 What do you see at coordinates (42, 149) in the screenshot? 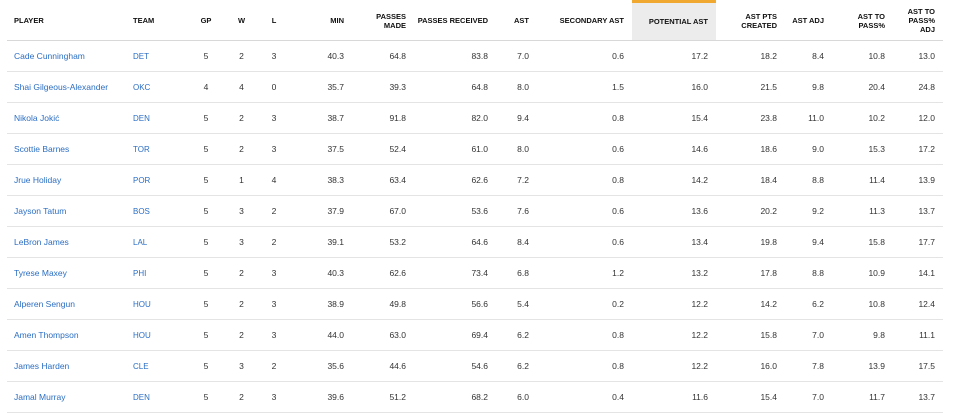
I see `player-link: Scottie Barnes` at bounding box center [42, 149].